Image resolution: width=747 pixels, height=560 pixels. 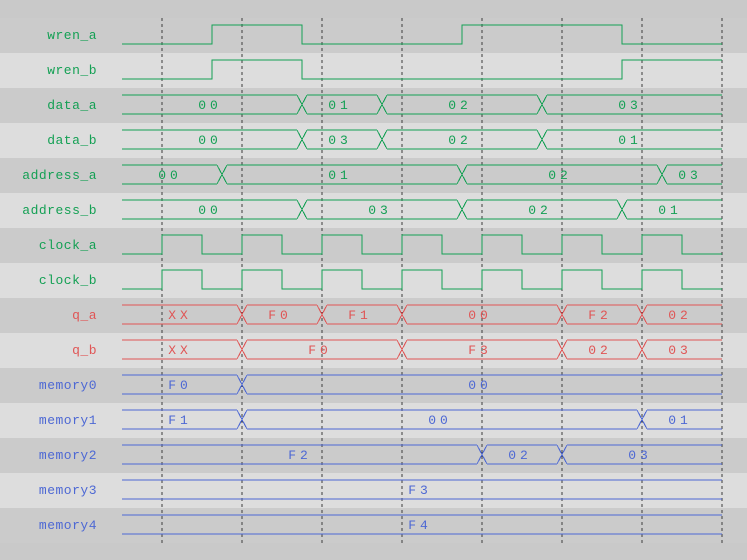 I want to click on signal-row: memory2, so click(x=373, y=455).